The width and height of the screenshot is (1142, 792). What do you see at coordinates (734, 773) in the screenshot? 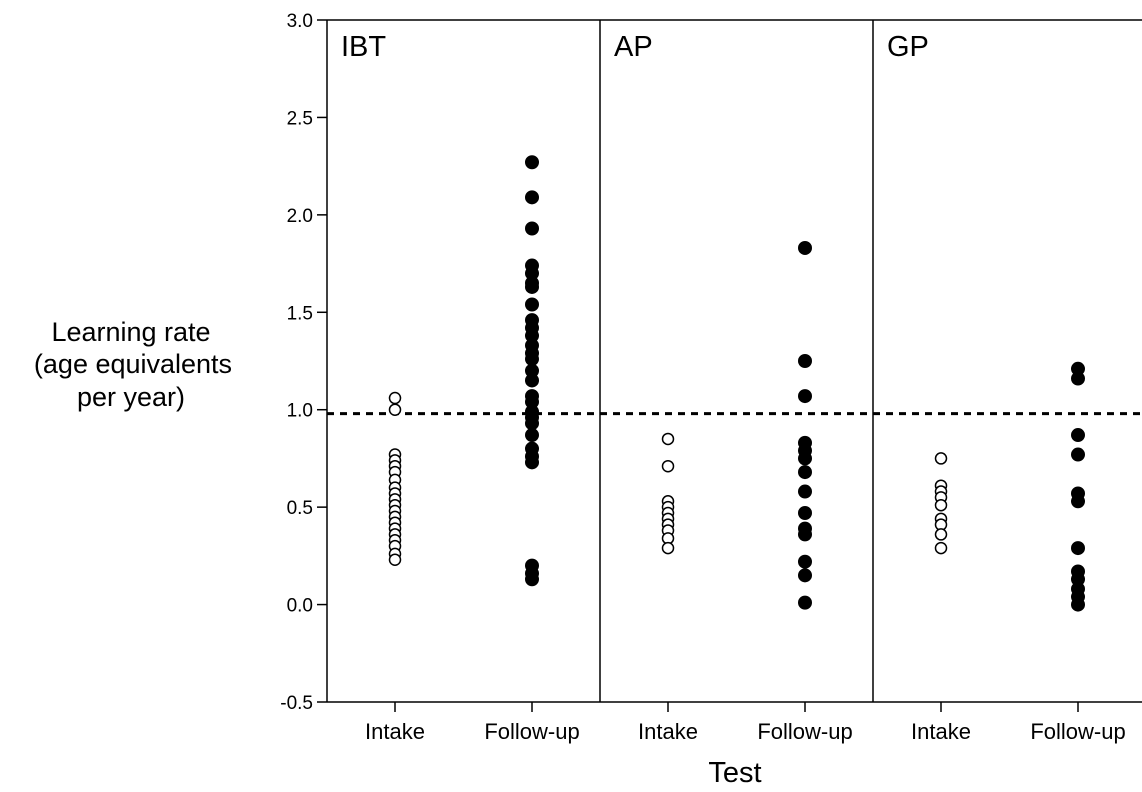
I see `x-axis-label: Test` at bounding box center [734, 773].